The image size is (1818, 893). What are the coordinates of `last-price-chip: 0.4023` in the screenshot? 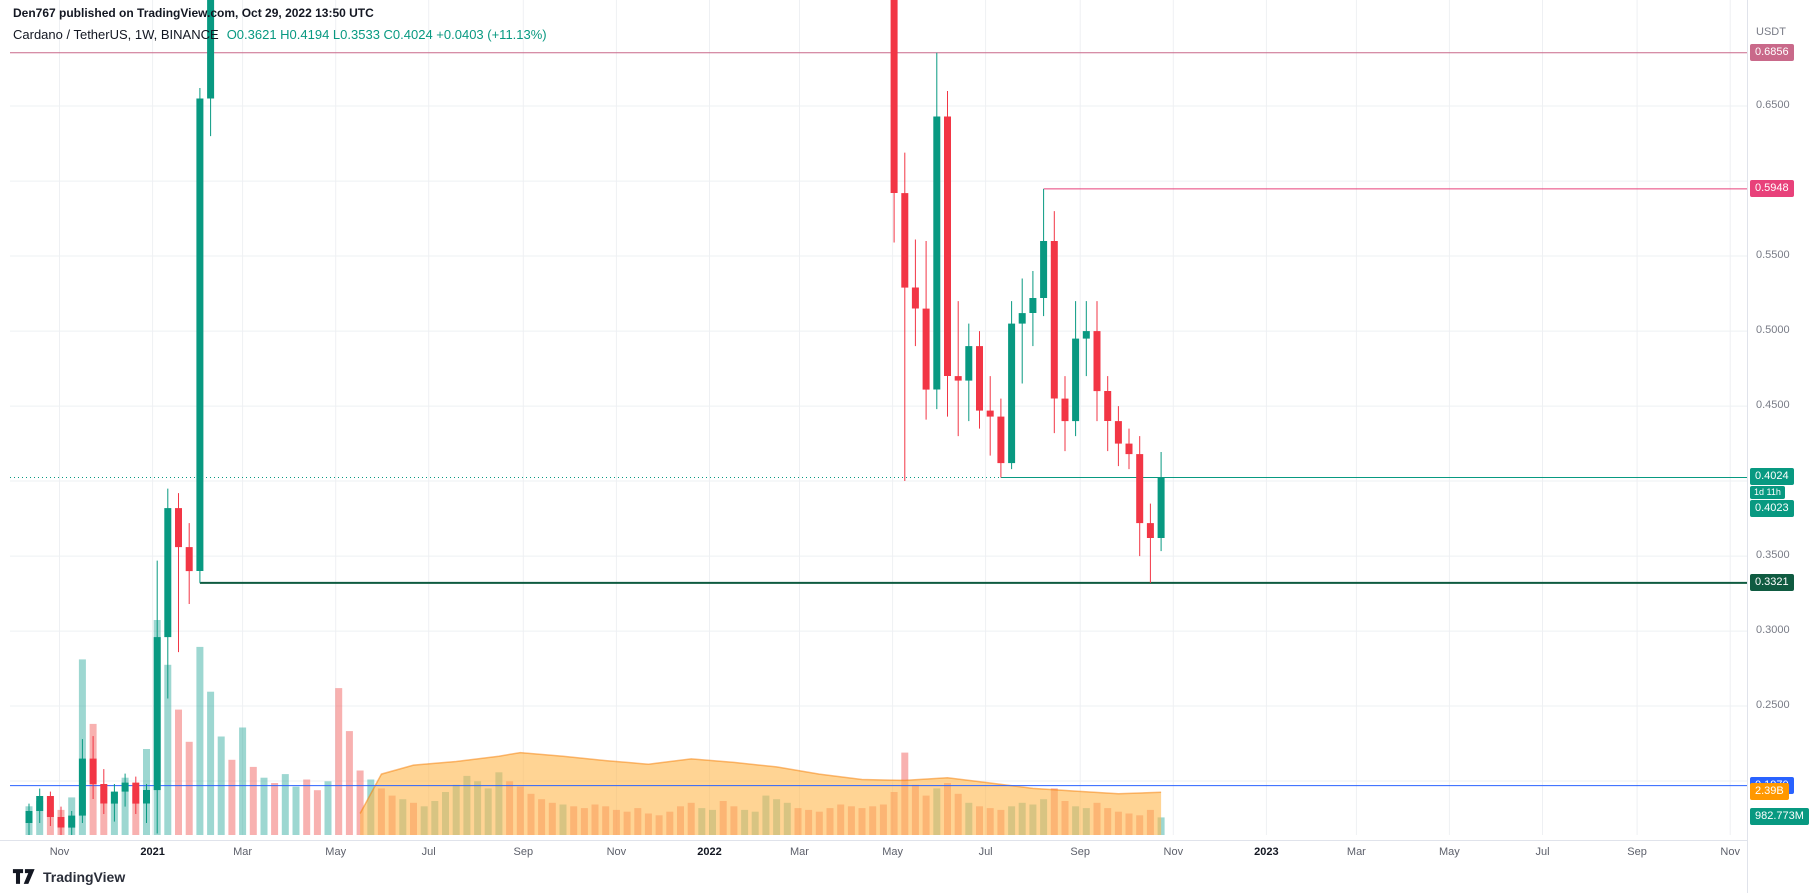 It's located at (1772, 509).